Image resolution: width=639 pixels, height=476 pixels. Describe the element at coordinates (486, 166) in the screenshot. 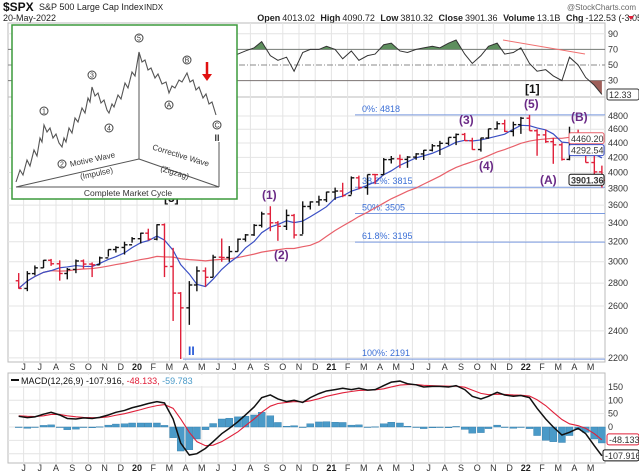

I see `wave-label-4: (4)` at that location.